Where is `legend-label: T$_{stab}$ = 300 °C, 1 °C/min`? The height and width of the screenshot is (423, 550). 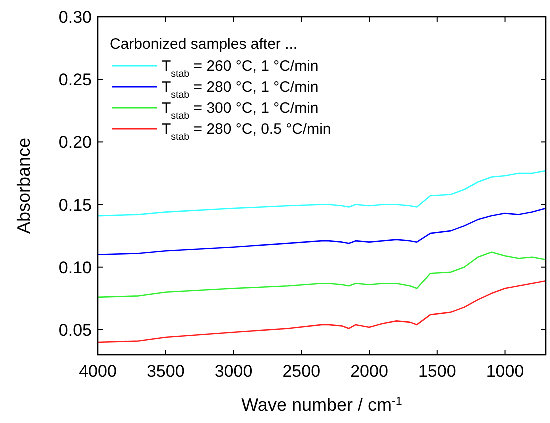 legend-label: T$_{stab}$ = 300 °C, 1 °C/min is located at coordinates (240, 111).